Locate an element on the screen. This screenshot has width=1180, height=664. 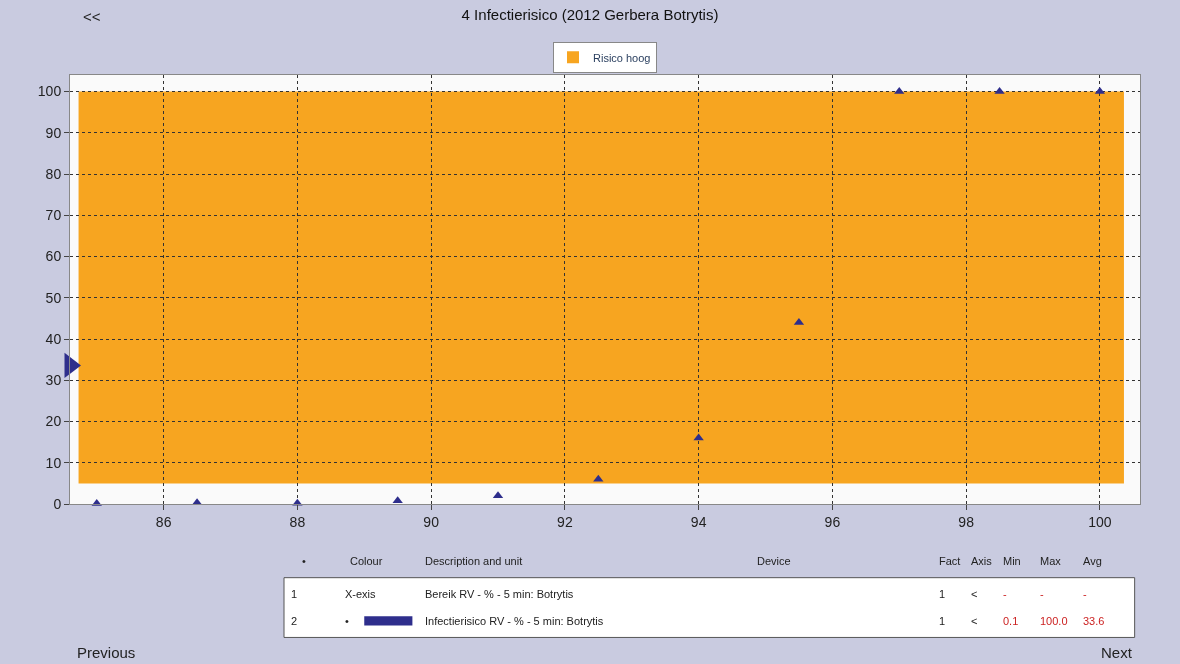
text: Min is located at coordinates (1012, 561).